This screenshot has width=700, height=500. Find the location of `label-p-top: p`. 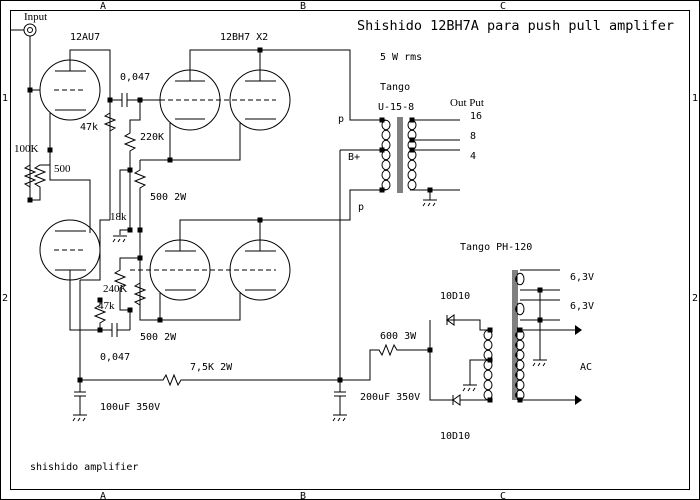

label-p-top: p is located at coordinates (341, 119).